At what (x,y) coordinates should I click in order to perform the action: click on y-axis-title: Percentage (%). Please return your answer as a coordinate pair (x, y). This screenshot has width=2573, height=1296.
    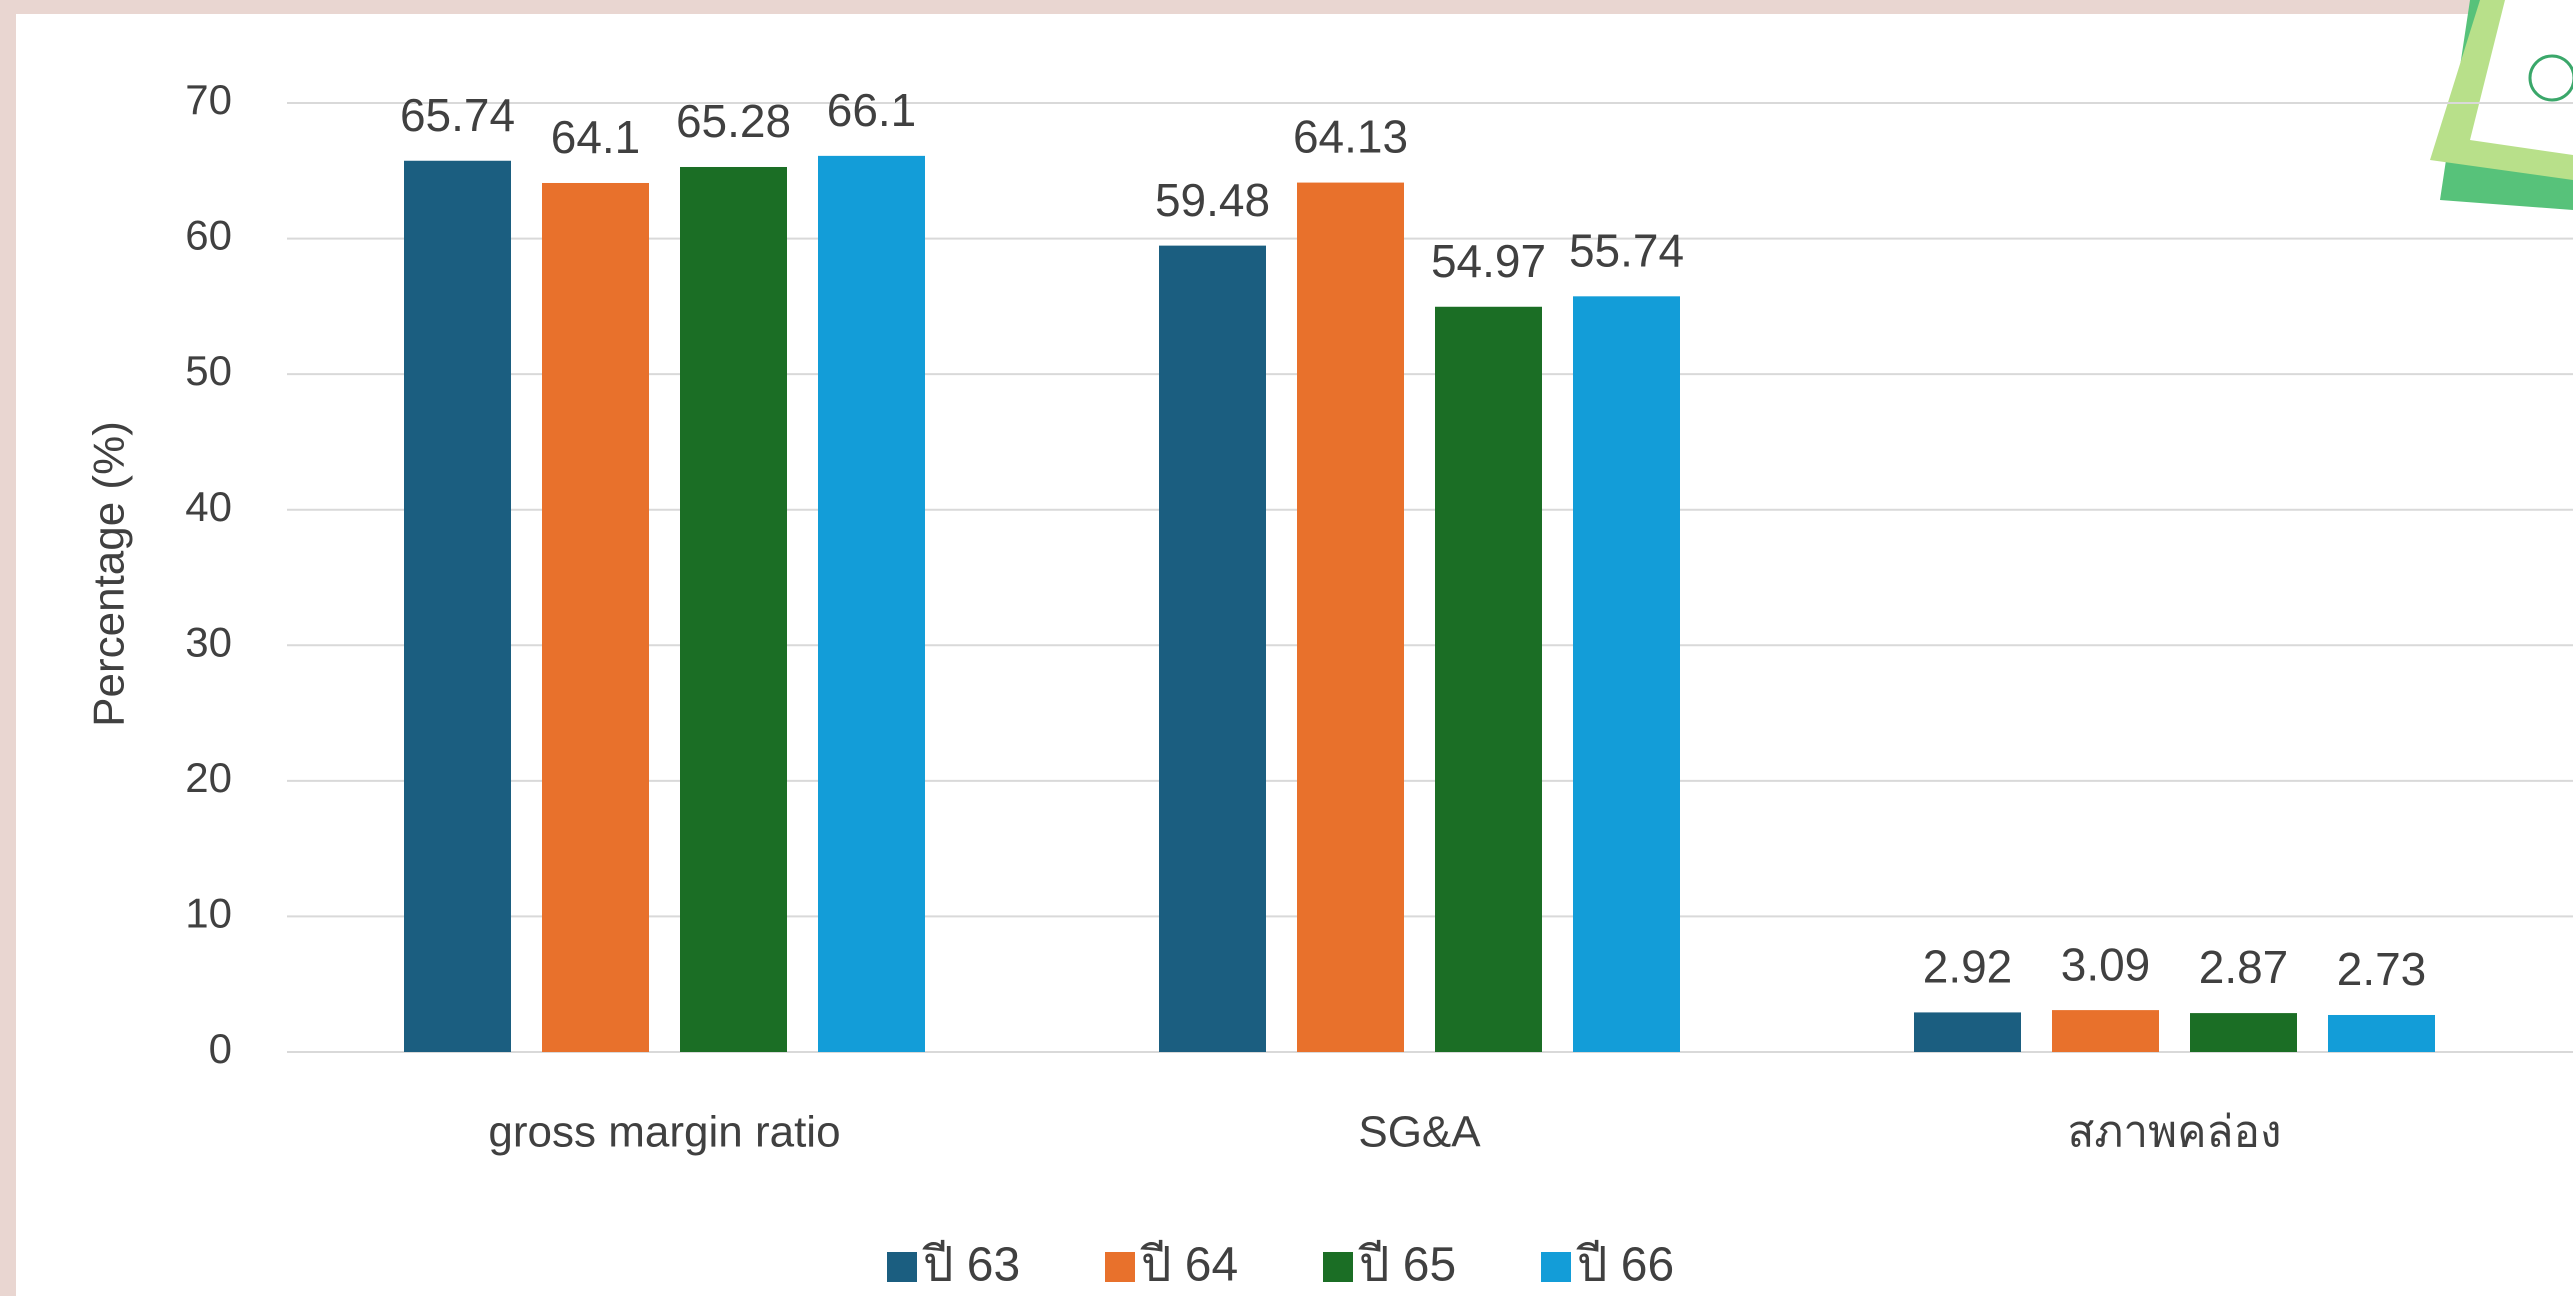
    Looking at the image, I should click on (109, 574).